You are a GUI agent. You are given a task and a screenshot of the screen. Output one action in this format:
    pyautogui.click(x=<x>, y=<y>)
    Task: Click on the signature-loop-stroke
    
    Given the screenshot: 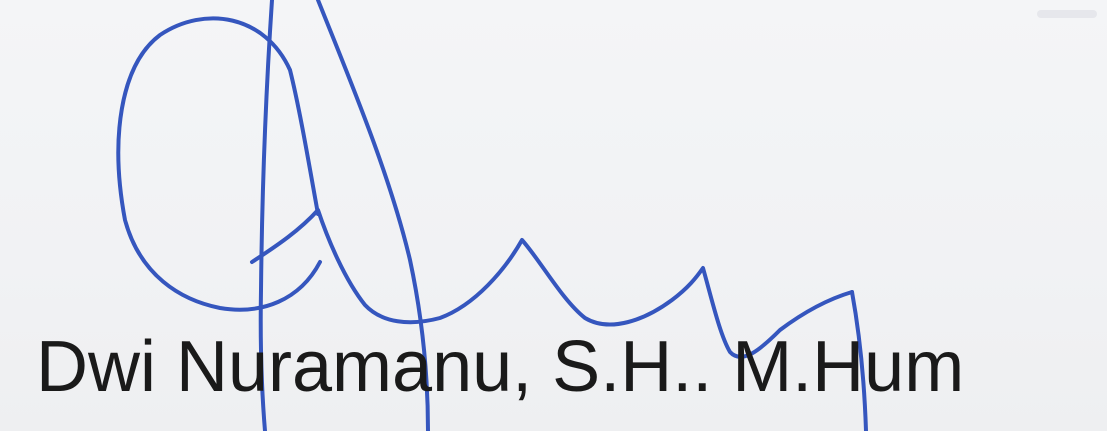 What is the action you would take?
    pyautogui.click(x=219, y=164)
    